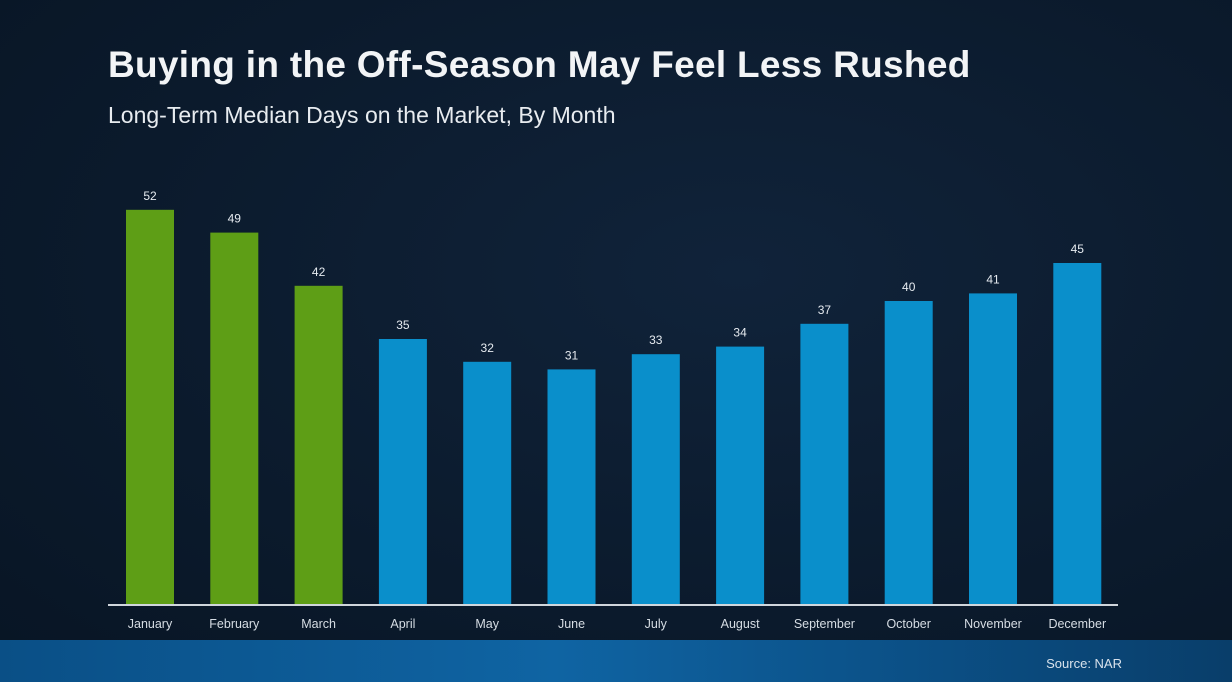 The height and width of the screenshot is (682, 1232). Describe the element at coordinates (1078, 249) in the screenshot. I see `data-label: 45` at that location.